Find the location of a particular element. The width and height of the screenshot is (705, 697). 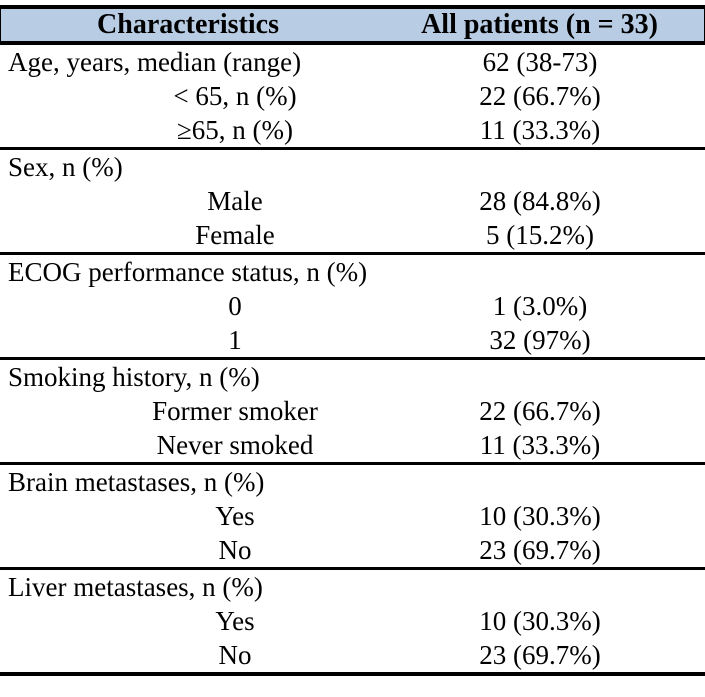

row-label: ≥65, n (%) is located at coordinates (235, 129).